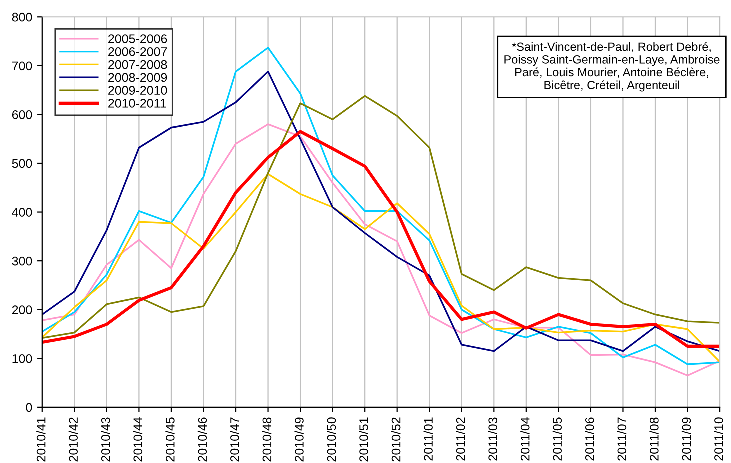 The width and height of the screenshot is (731, 463). What do you see at coordinates (331, 440) in the screenshot?
I see `x-tick-label: 2010/50` at bounding box center [331, 440].